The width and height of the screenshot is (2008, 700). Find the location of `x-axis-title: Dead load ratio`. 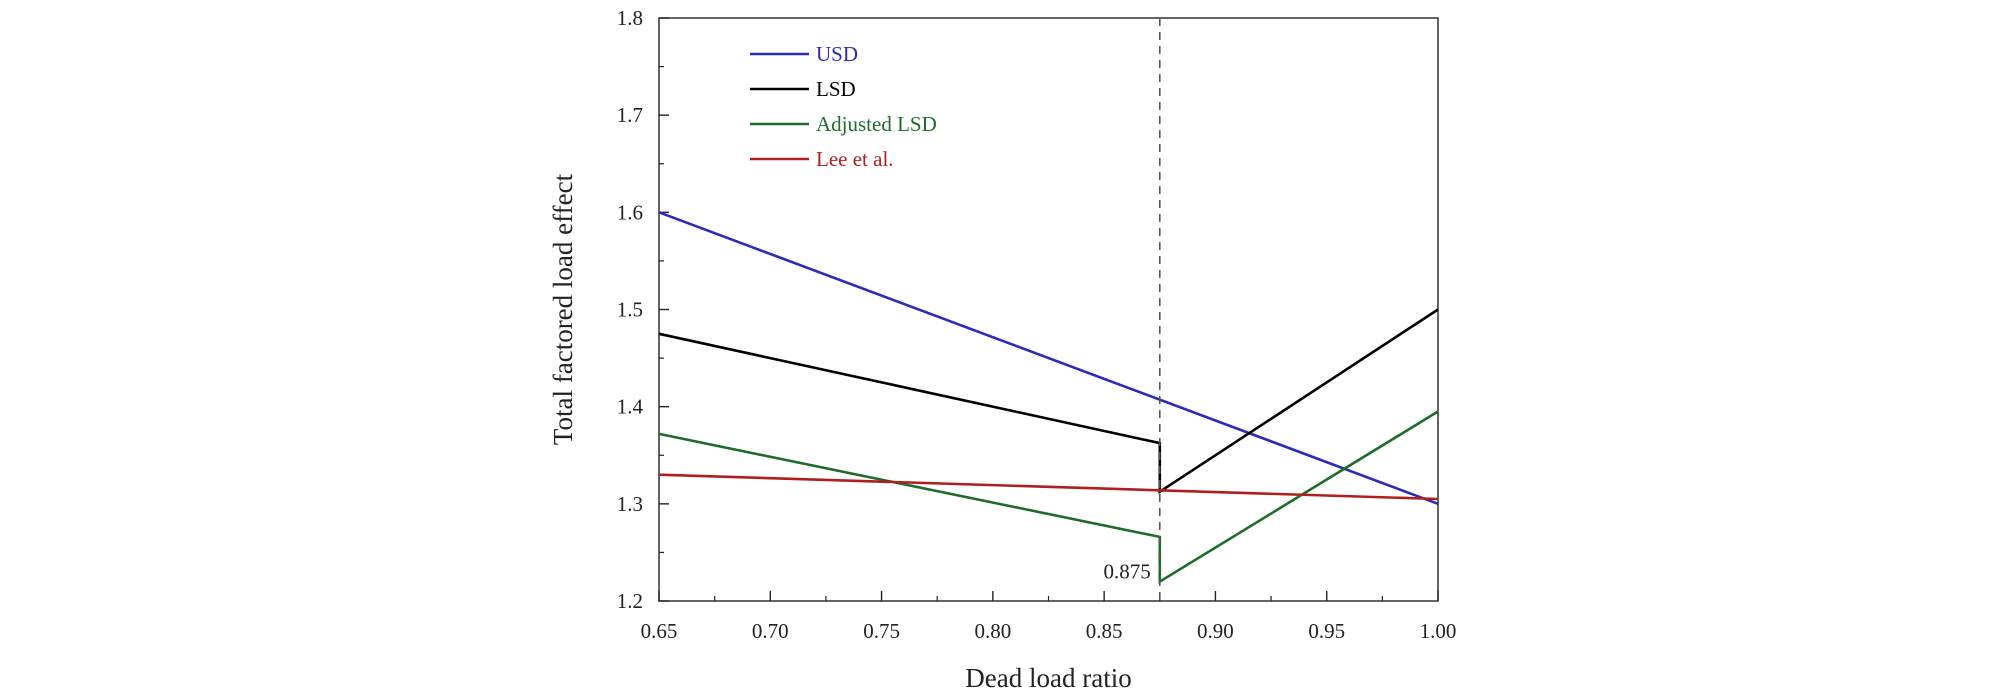

x-axis-title: Dead load ratio is located at coordinates (1048, 678).